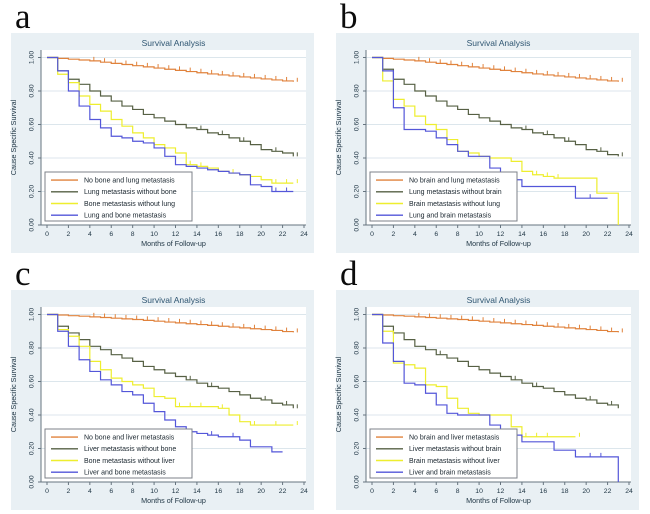 Image resolution: width=650 pixels, height=514 pixels. I want to click on svg-text: No bone and lung metastasis, so click(129, 181).